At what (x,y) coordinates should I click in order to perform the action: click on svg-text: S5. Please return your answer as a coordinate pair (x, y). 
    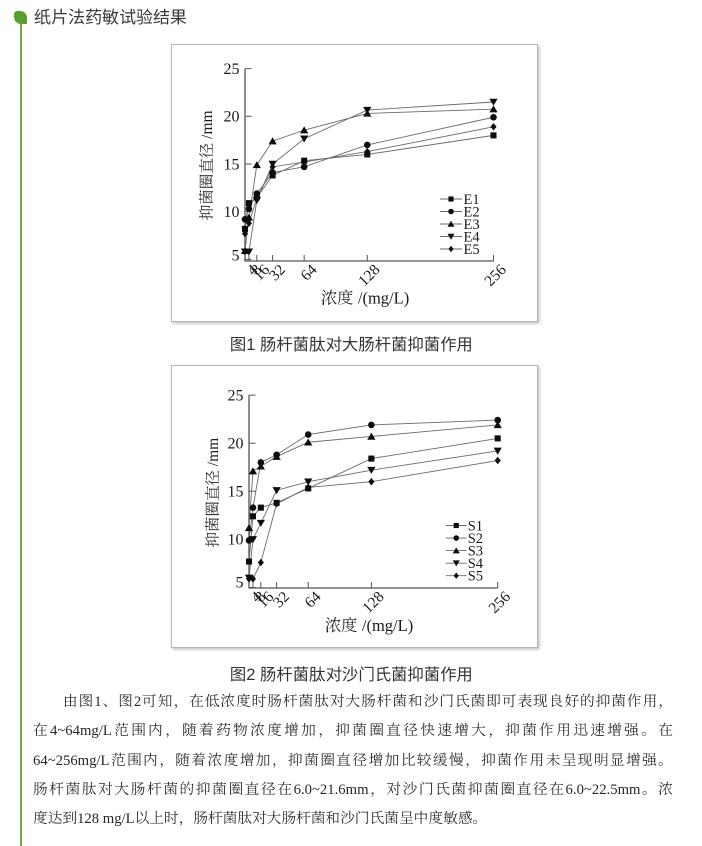
    Looking at the image, I should click on (475, 577).